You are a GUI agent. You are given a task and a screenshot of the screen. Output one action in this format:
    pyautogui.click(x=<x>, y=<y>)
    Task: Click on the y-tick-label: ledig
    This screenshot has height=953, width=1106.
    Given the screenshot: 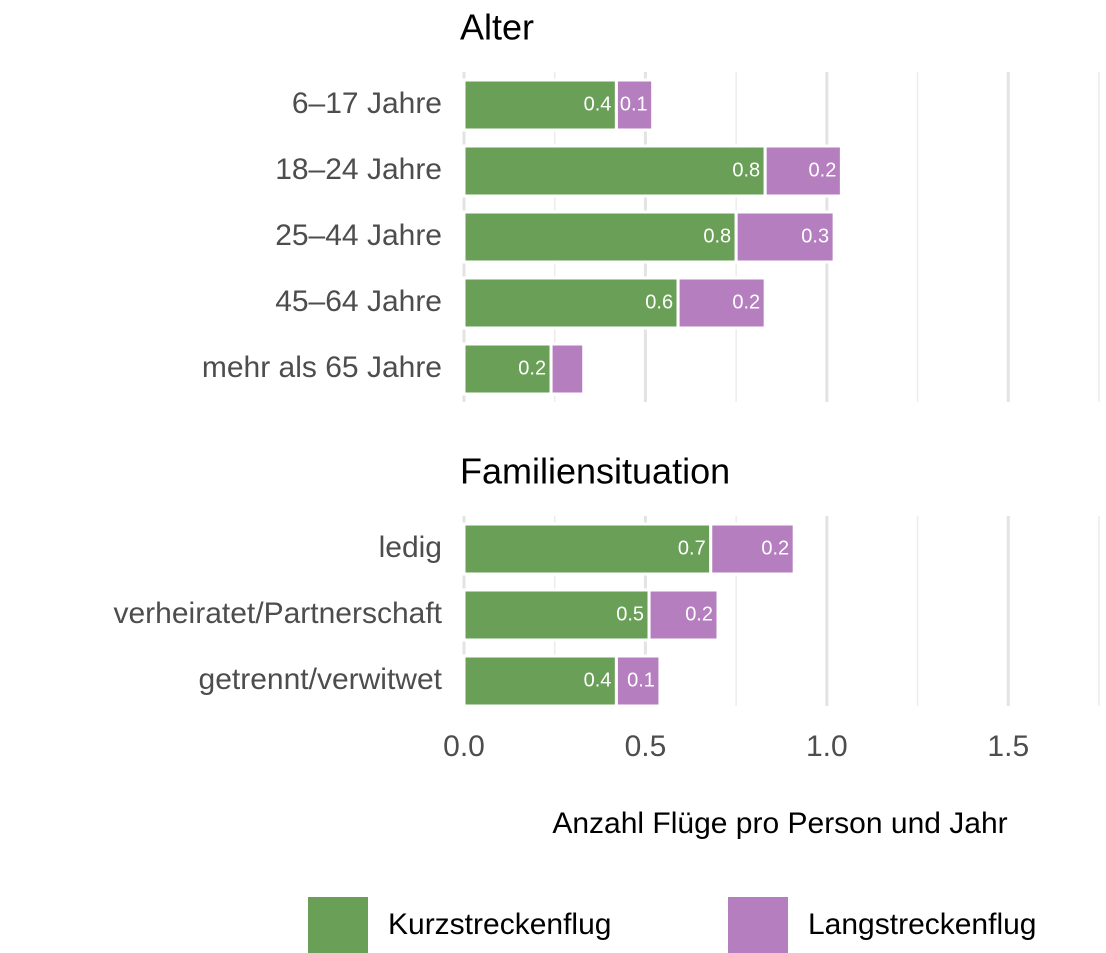 What is the action you would take?
    pyautogui.click(x=410, y=547)
    